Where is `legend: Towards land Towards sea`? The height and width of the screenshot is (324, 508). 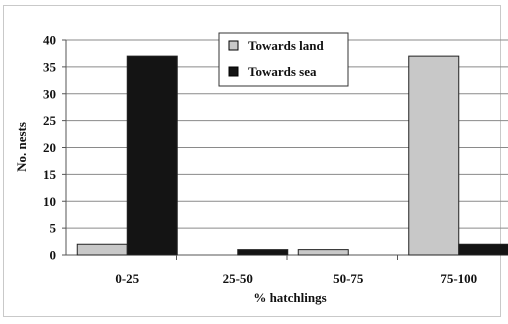 legend: Towards land Towards sea is located at coordinates (283, 59).